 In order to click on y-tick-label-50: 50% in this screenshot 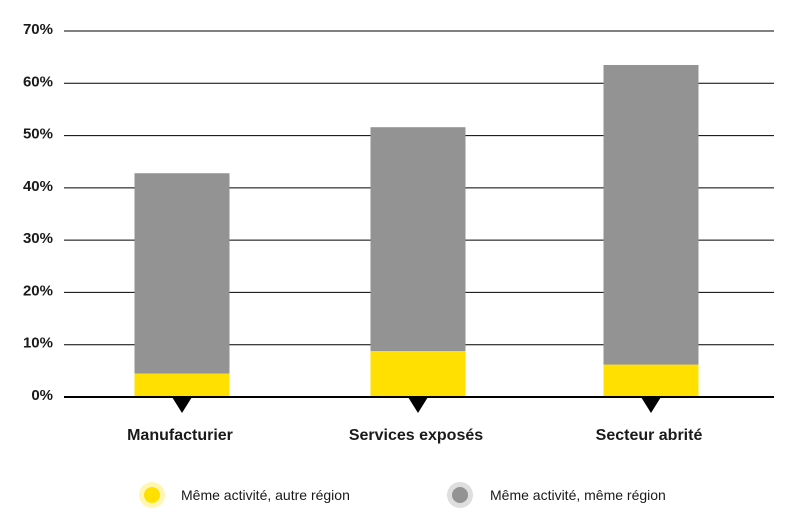, I will do `click(38, 134)`.